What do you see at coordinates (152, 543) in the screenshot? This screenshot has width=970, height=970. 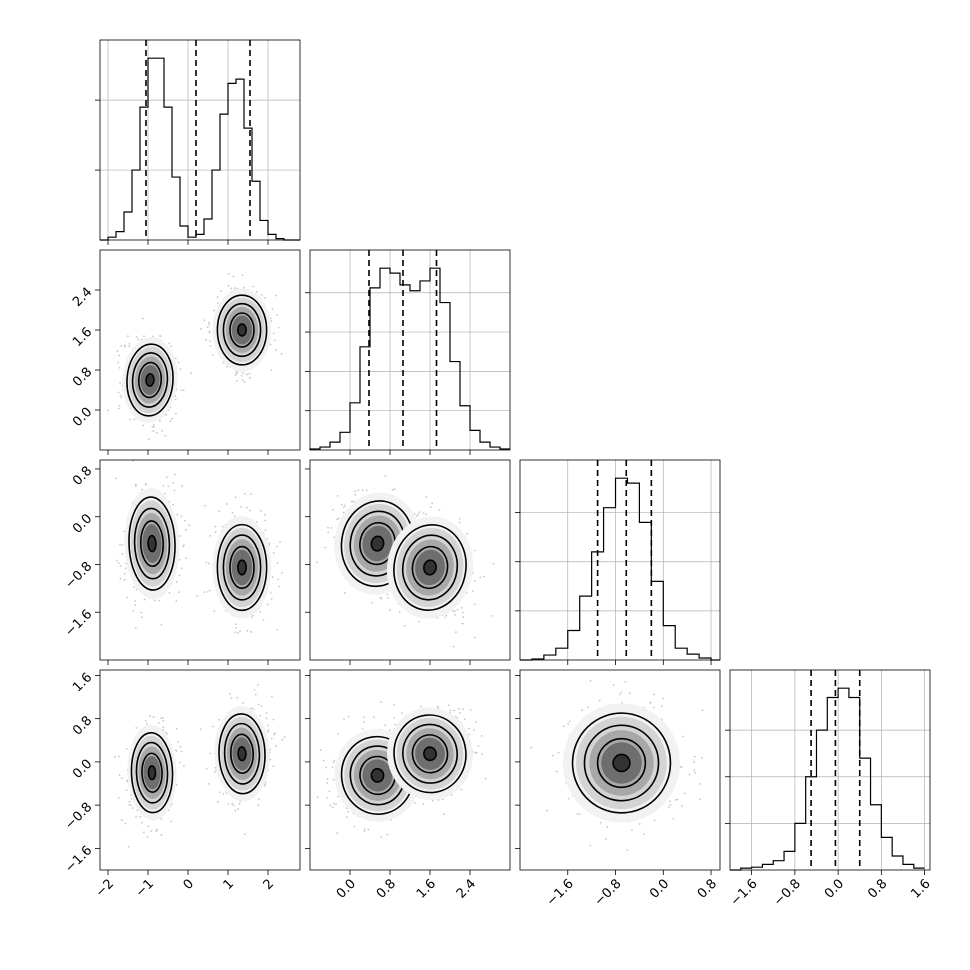 I see `contour-level-0.88` at bounding box center [152, 543].